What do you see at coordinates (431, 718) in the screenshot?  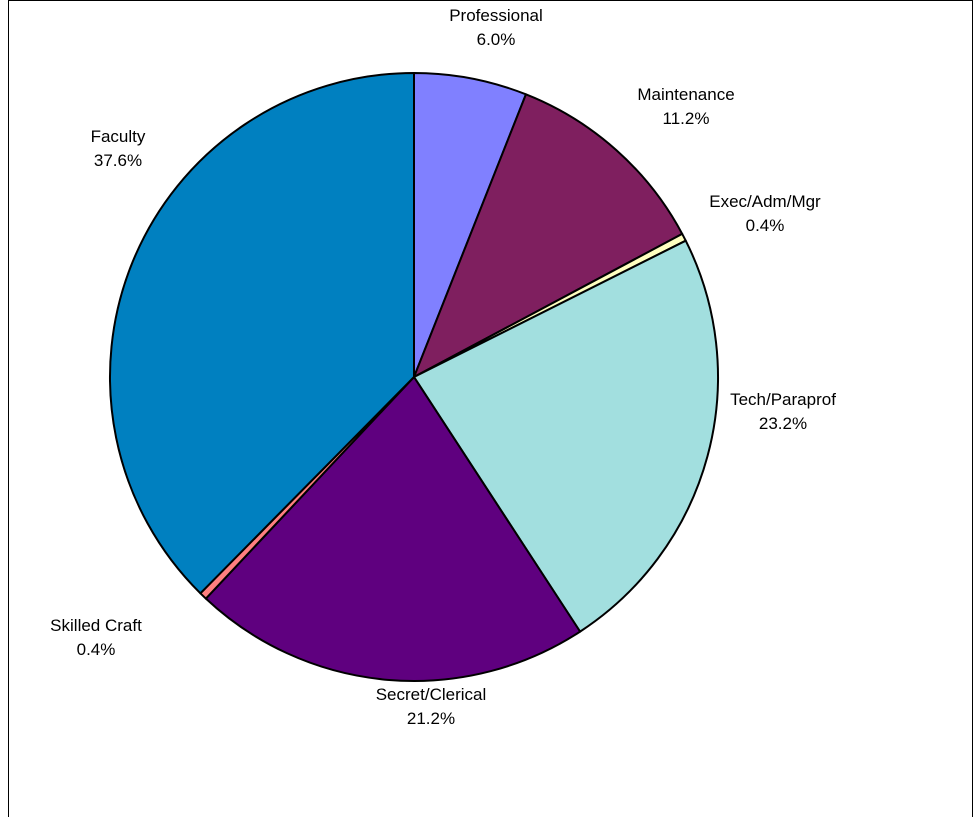 I see `slice-value-secret-clerical: 21.2%` at bounding box center [431, 718].